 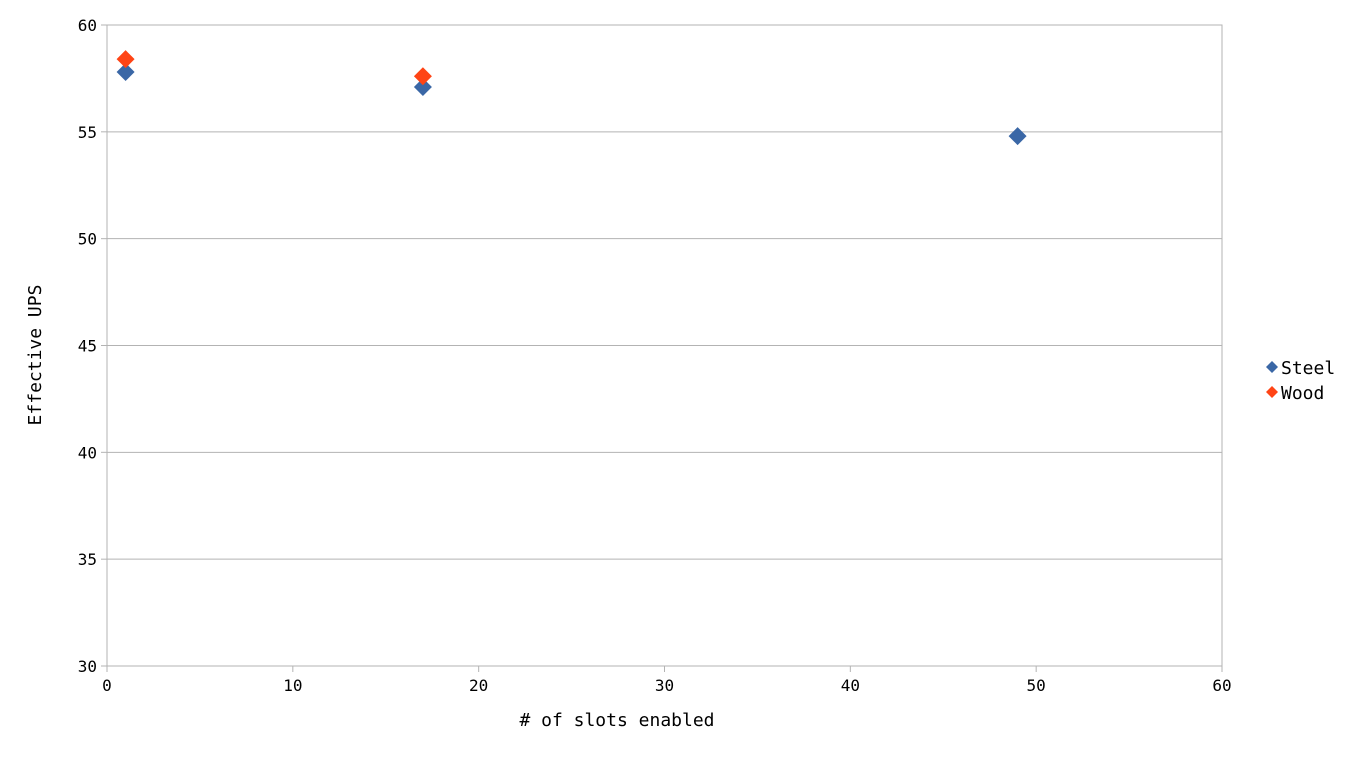 I want to click on x-tick-label: 30, so click(x=664, y=685).